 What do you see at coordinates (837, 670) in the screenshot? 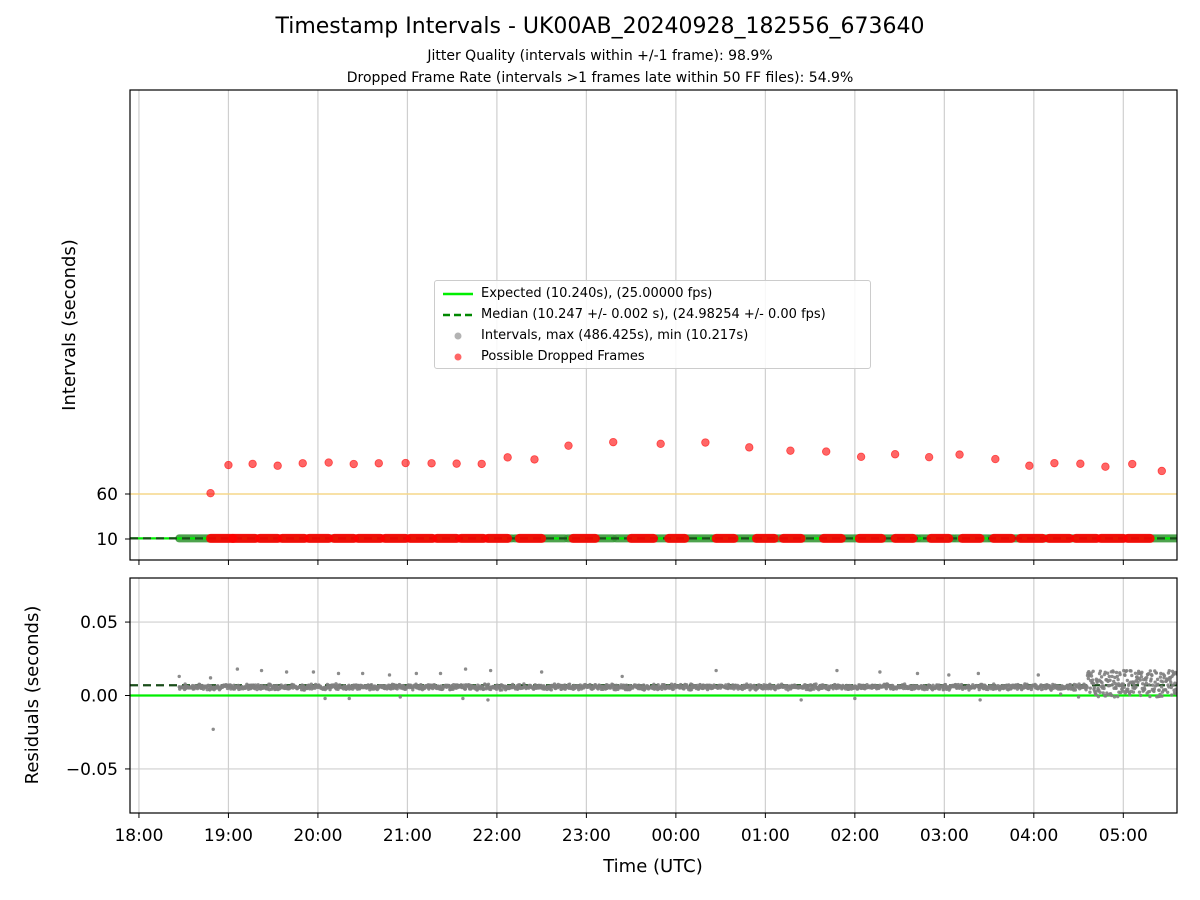
I see `residual-point-1932` at bounding box center [837, 670].